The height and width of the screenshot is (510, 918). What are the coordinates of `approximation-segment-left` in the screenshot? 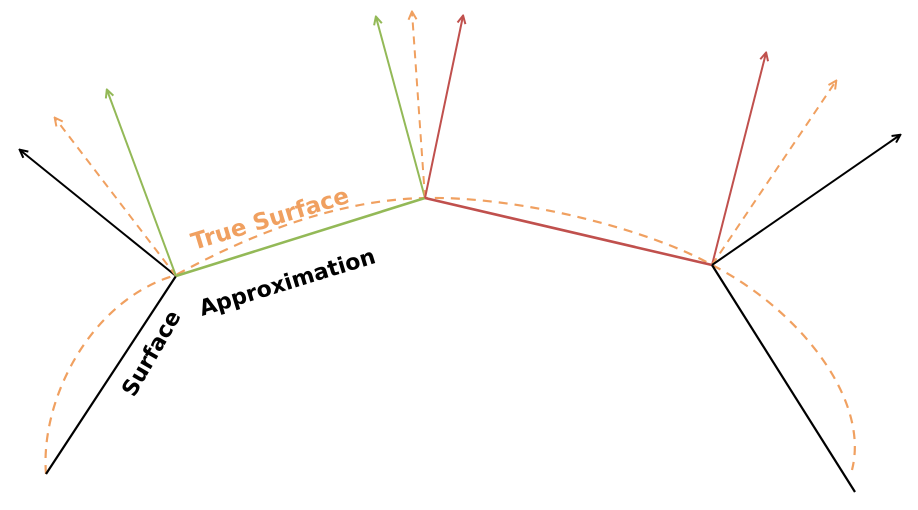 It's located at (111, 375).